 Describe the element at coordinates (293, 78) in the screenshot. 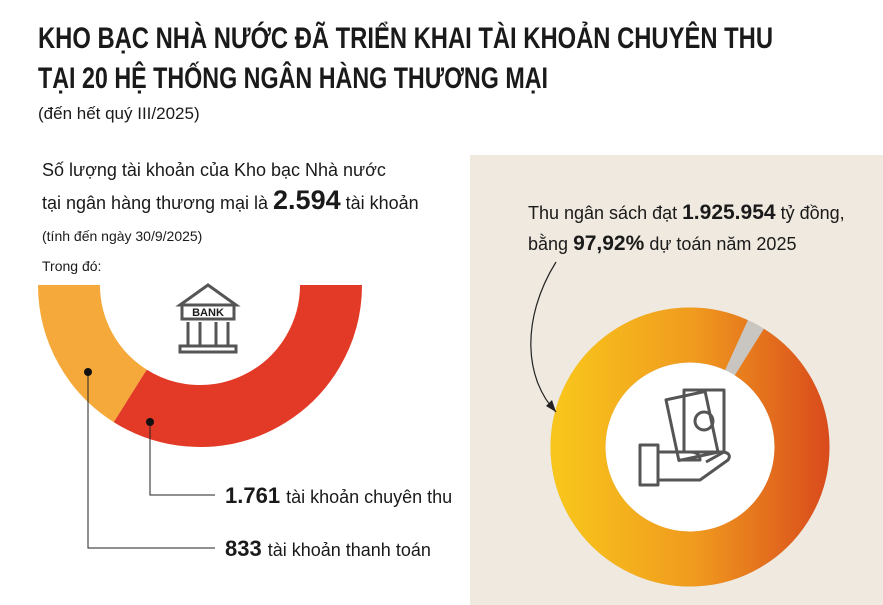

I see `title: TẠI 20 HỆ THỐNG NGÂN HÀNG THƯƠNG MẠI` at that location.